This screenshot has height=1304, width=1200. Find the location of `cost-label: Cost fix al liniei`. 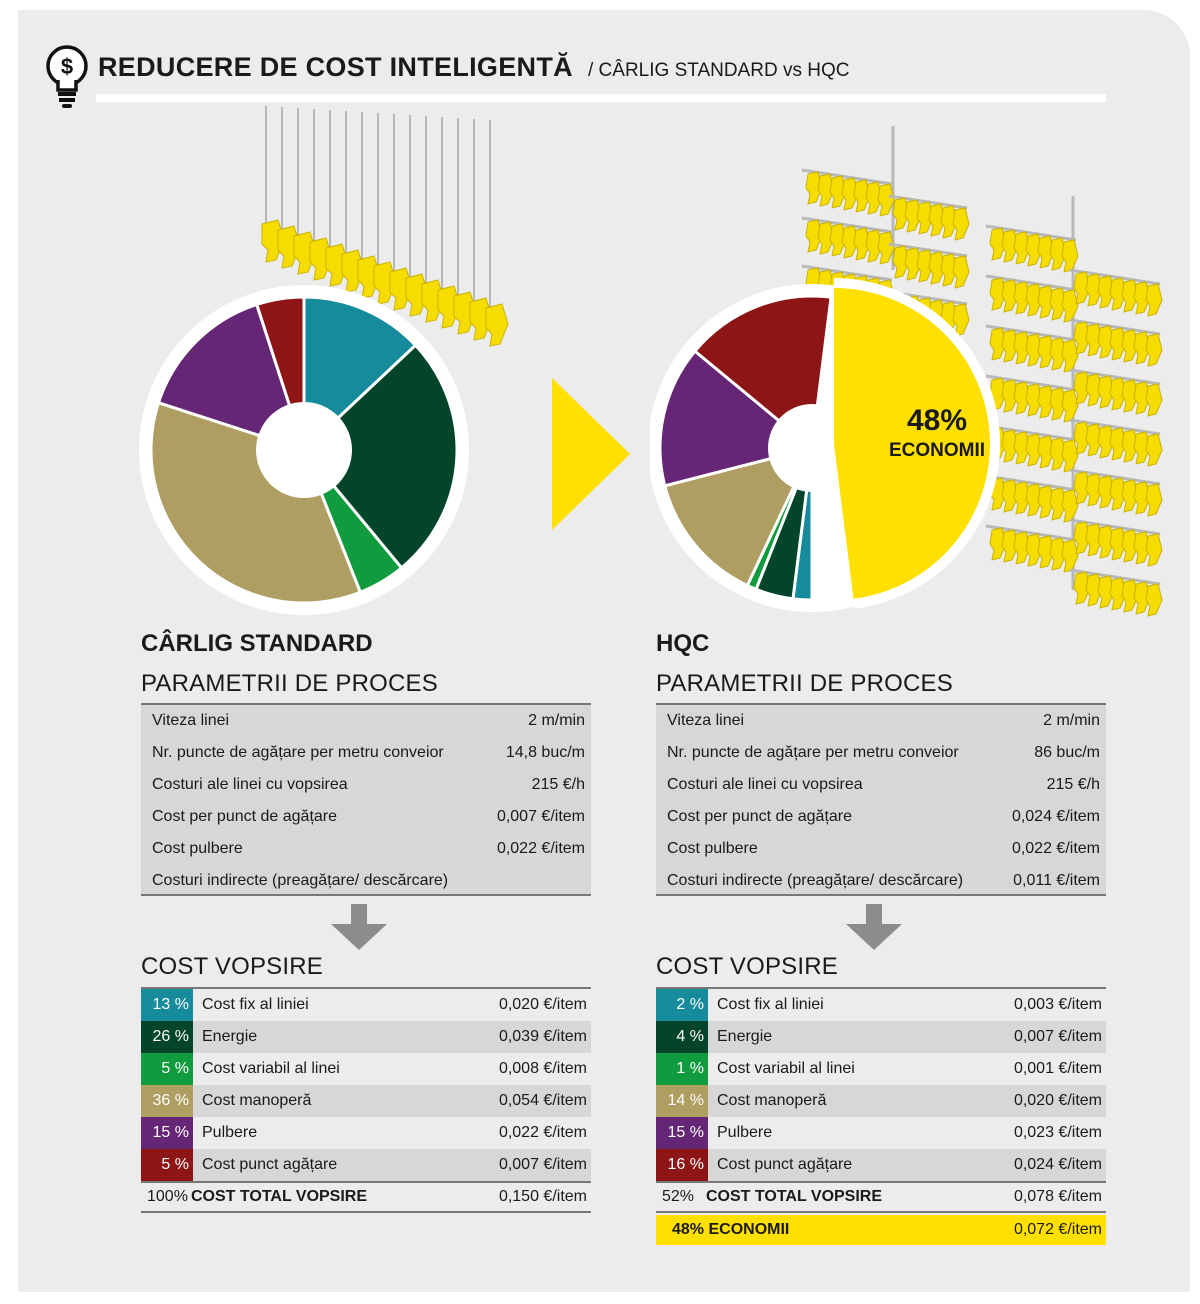

cost-label: Cost fix al liniei is located at coordinates (770, 1004).